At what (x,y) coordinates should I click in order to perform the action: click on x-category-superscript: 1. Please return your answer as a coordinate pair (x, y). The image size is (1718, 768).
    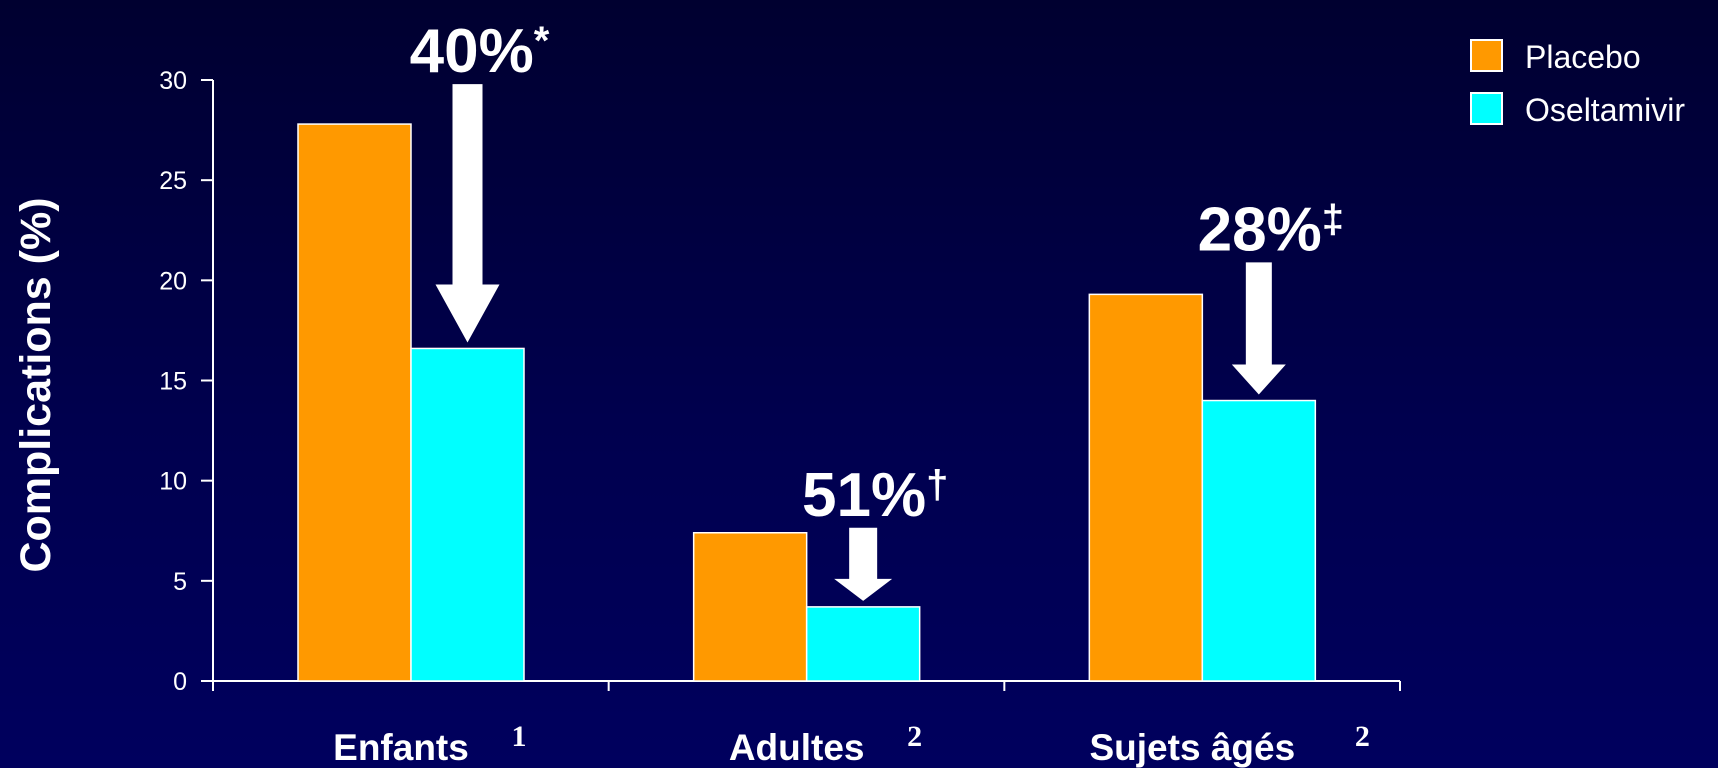
    Looking at the image, I should click on (519, 736).